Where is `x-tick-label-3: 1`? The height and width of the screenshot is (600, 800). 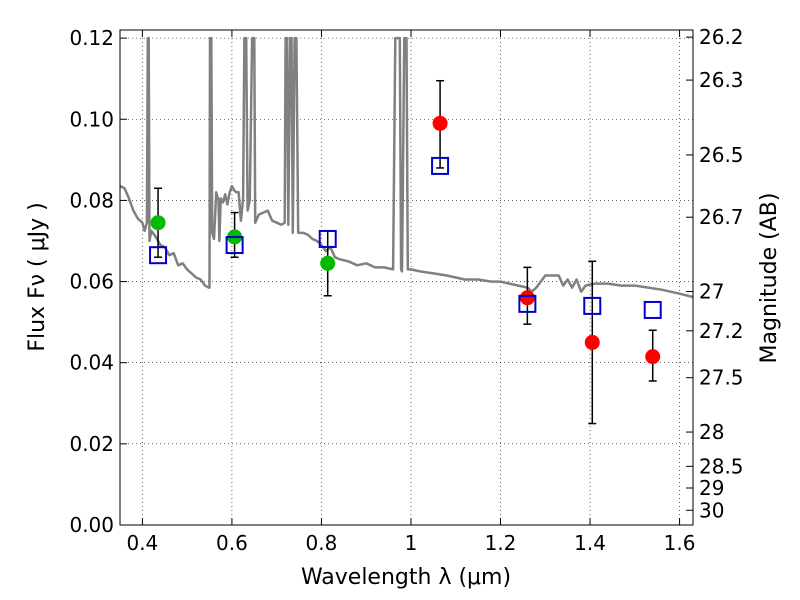
x-tick-label-3: 1 is located at coordinates (411, 543).